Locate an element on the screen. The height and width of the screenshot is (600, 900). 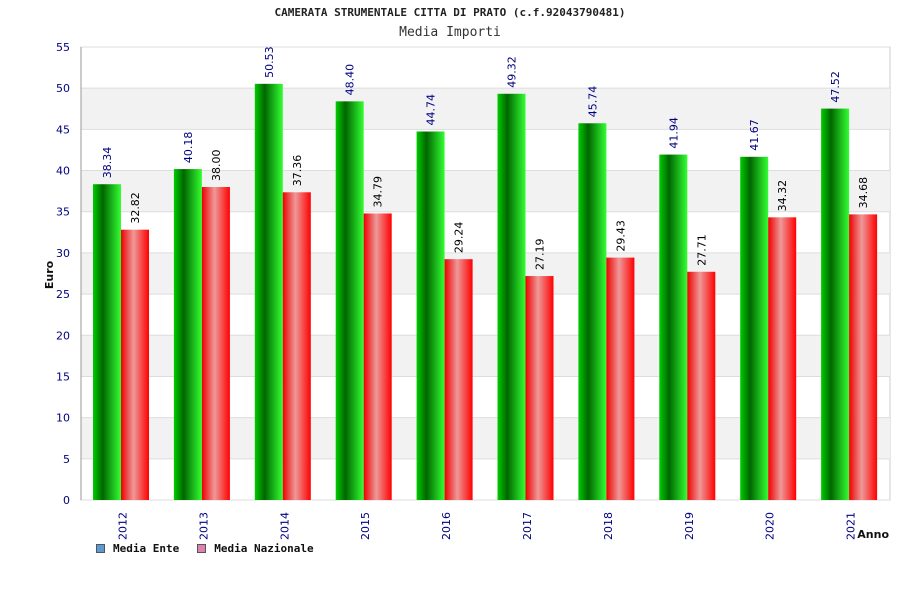
value-label-nazionale: 29.43 is located at coordinates (620, 236).